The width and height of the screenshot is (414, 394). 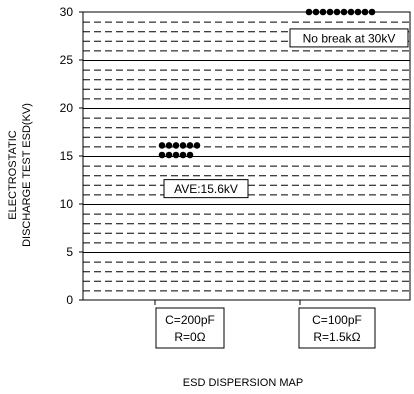 I want to click on category-label-line1: C=100pF, so click(x=337, y=320).